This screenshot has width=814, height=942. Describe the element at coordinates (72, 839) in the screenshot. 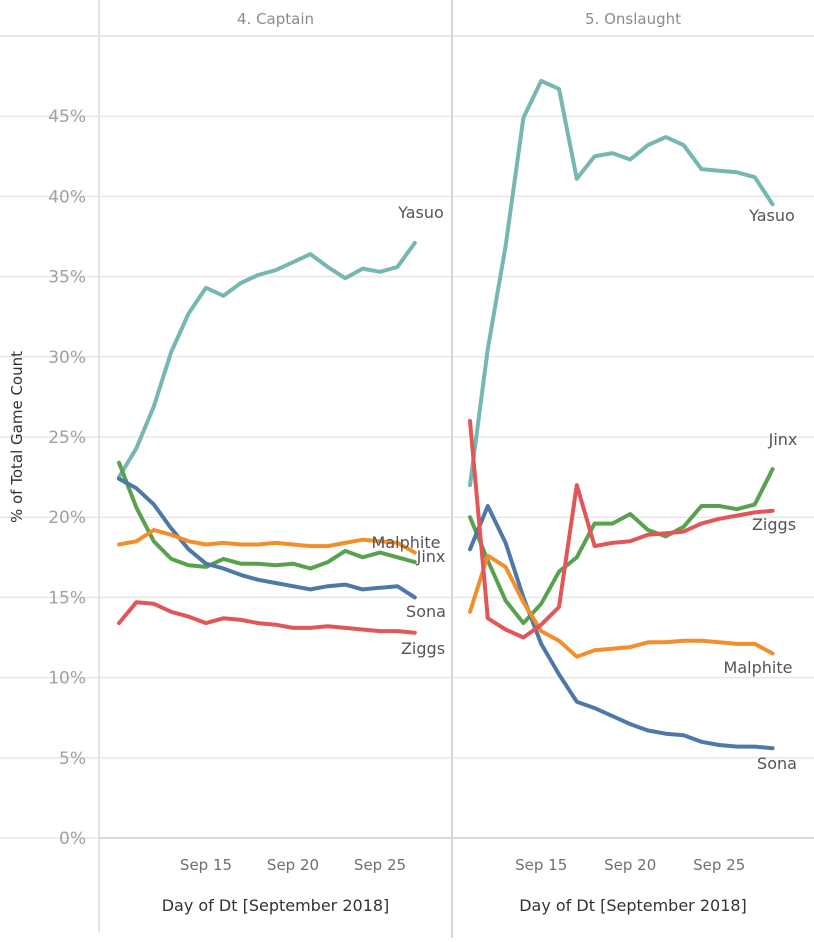

I see `y-tick-label: 0%` at that location.